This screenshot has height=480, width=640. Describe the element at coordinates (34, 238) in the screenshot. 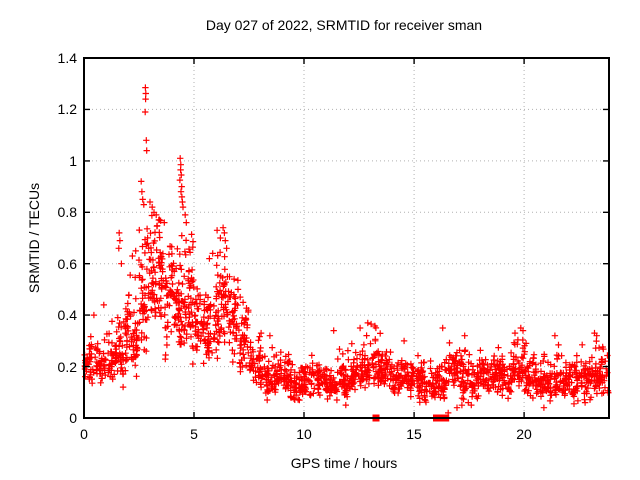

I see `y-axis-label: SRMTID / TECUs` at that location.